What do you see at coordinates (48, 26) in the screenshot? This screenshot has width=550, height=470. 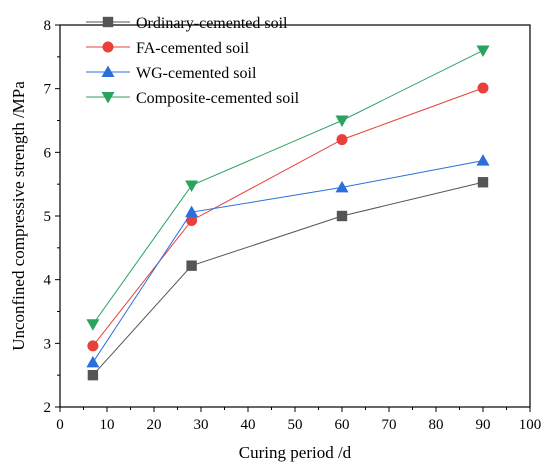 I see `y-tick-label: 8` at bounding box center [48, 26].